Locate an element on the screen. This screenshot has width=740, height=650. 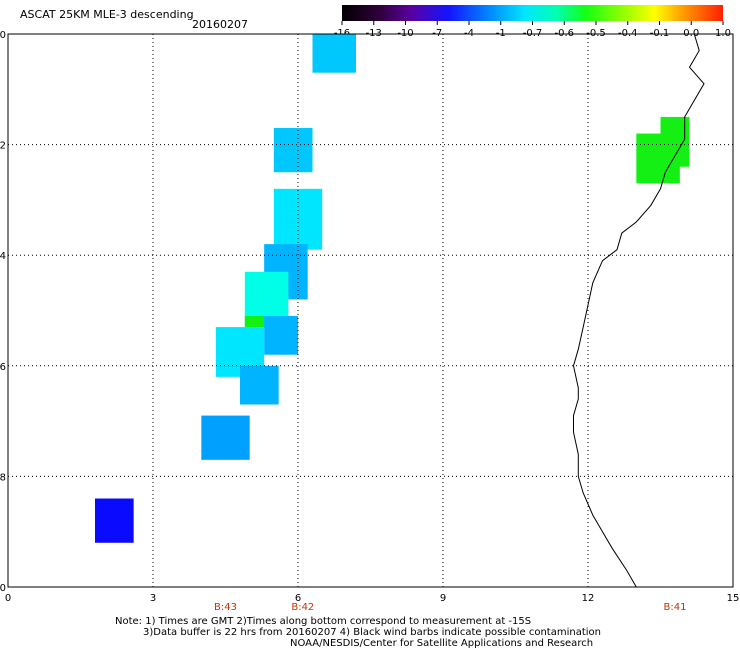
colorbar-ramp is located at coordinates (532, 13).